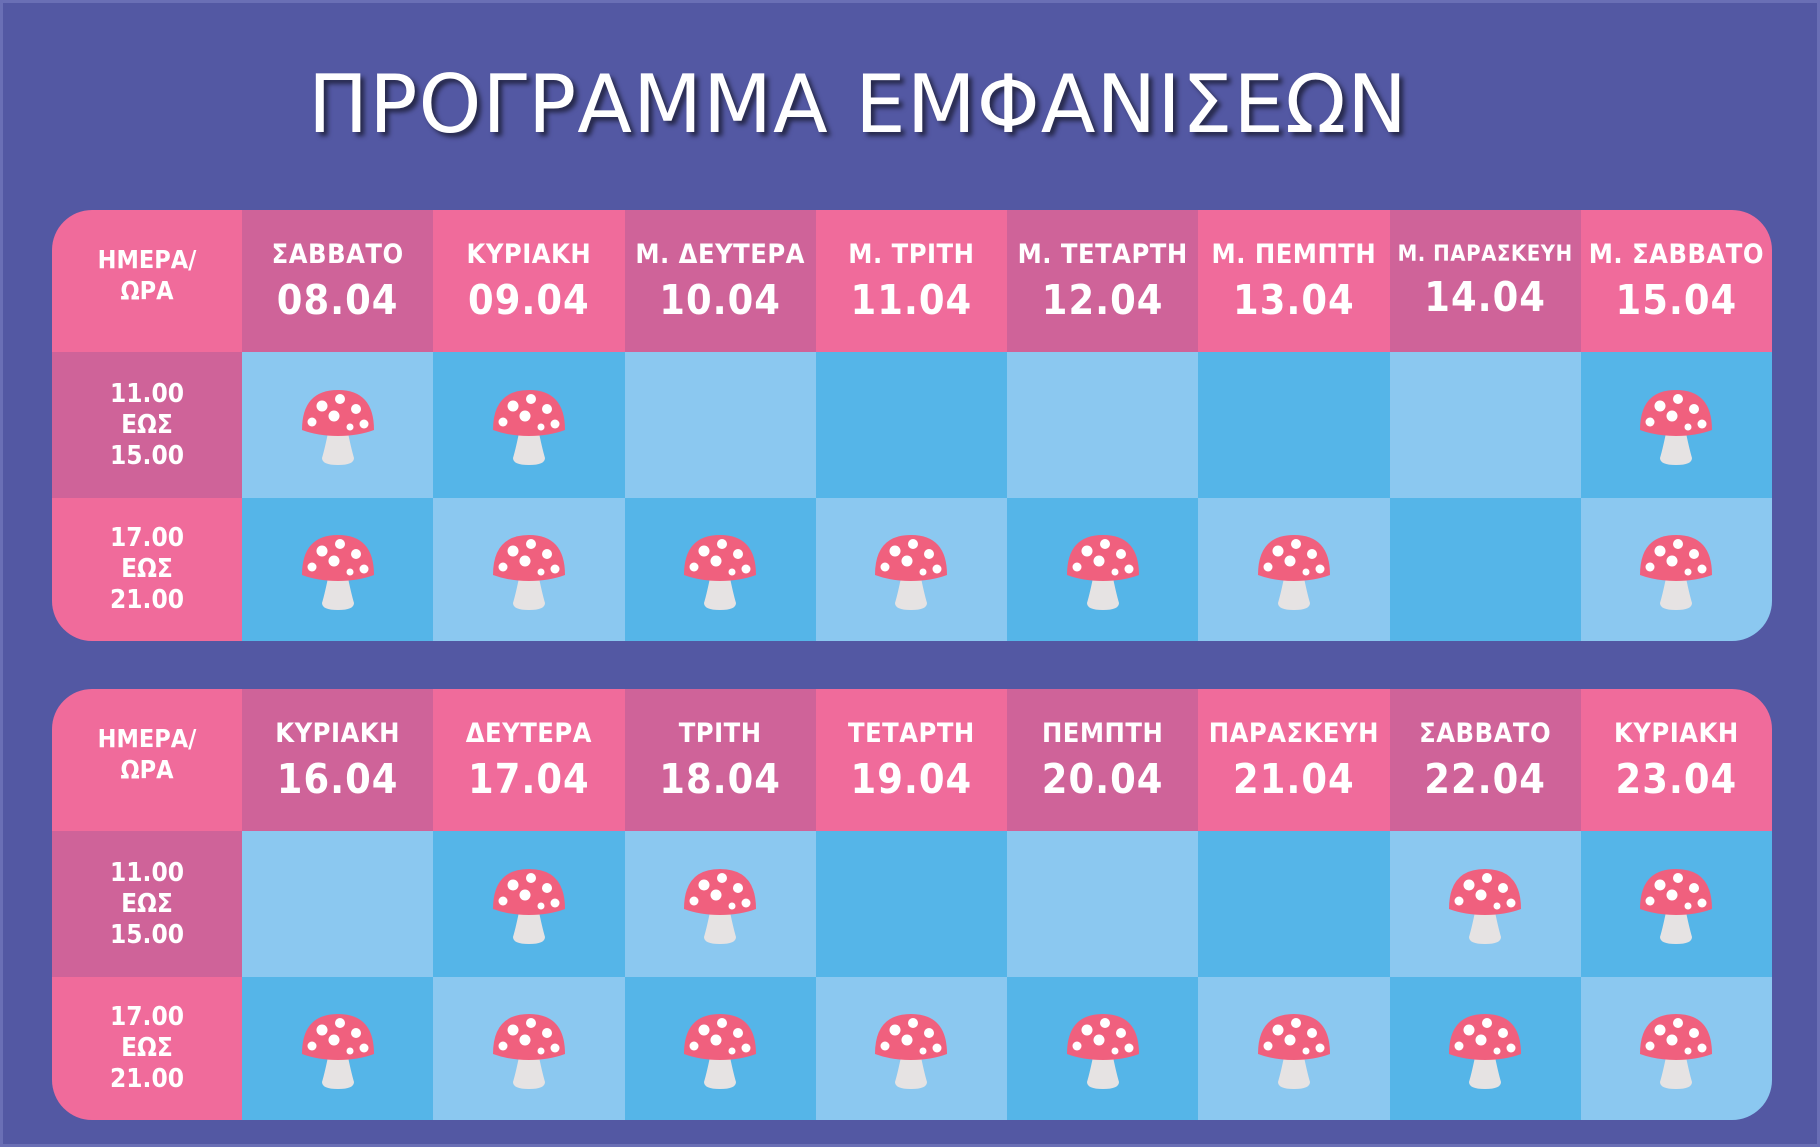  I want to click on day-header: ΚΥΡΙΑΚΗ 23.04, so click(1676, 760).